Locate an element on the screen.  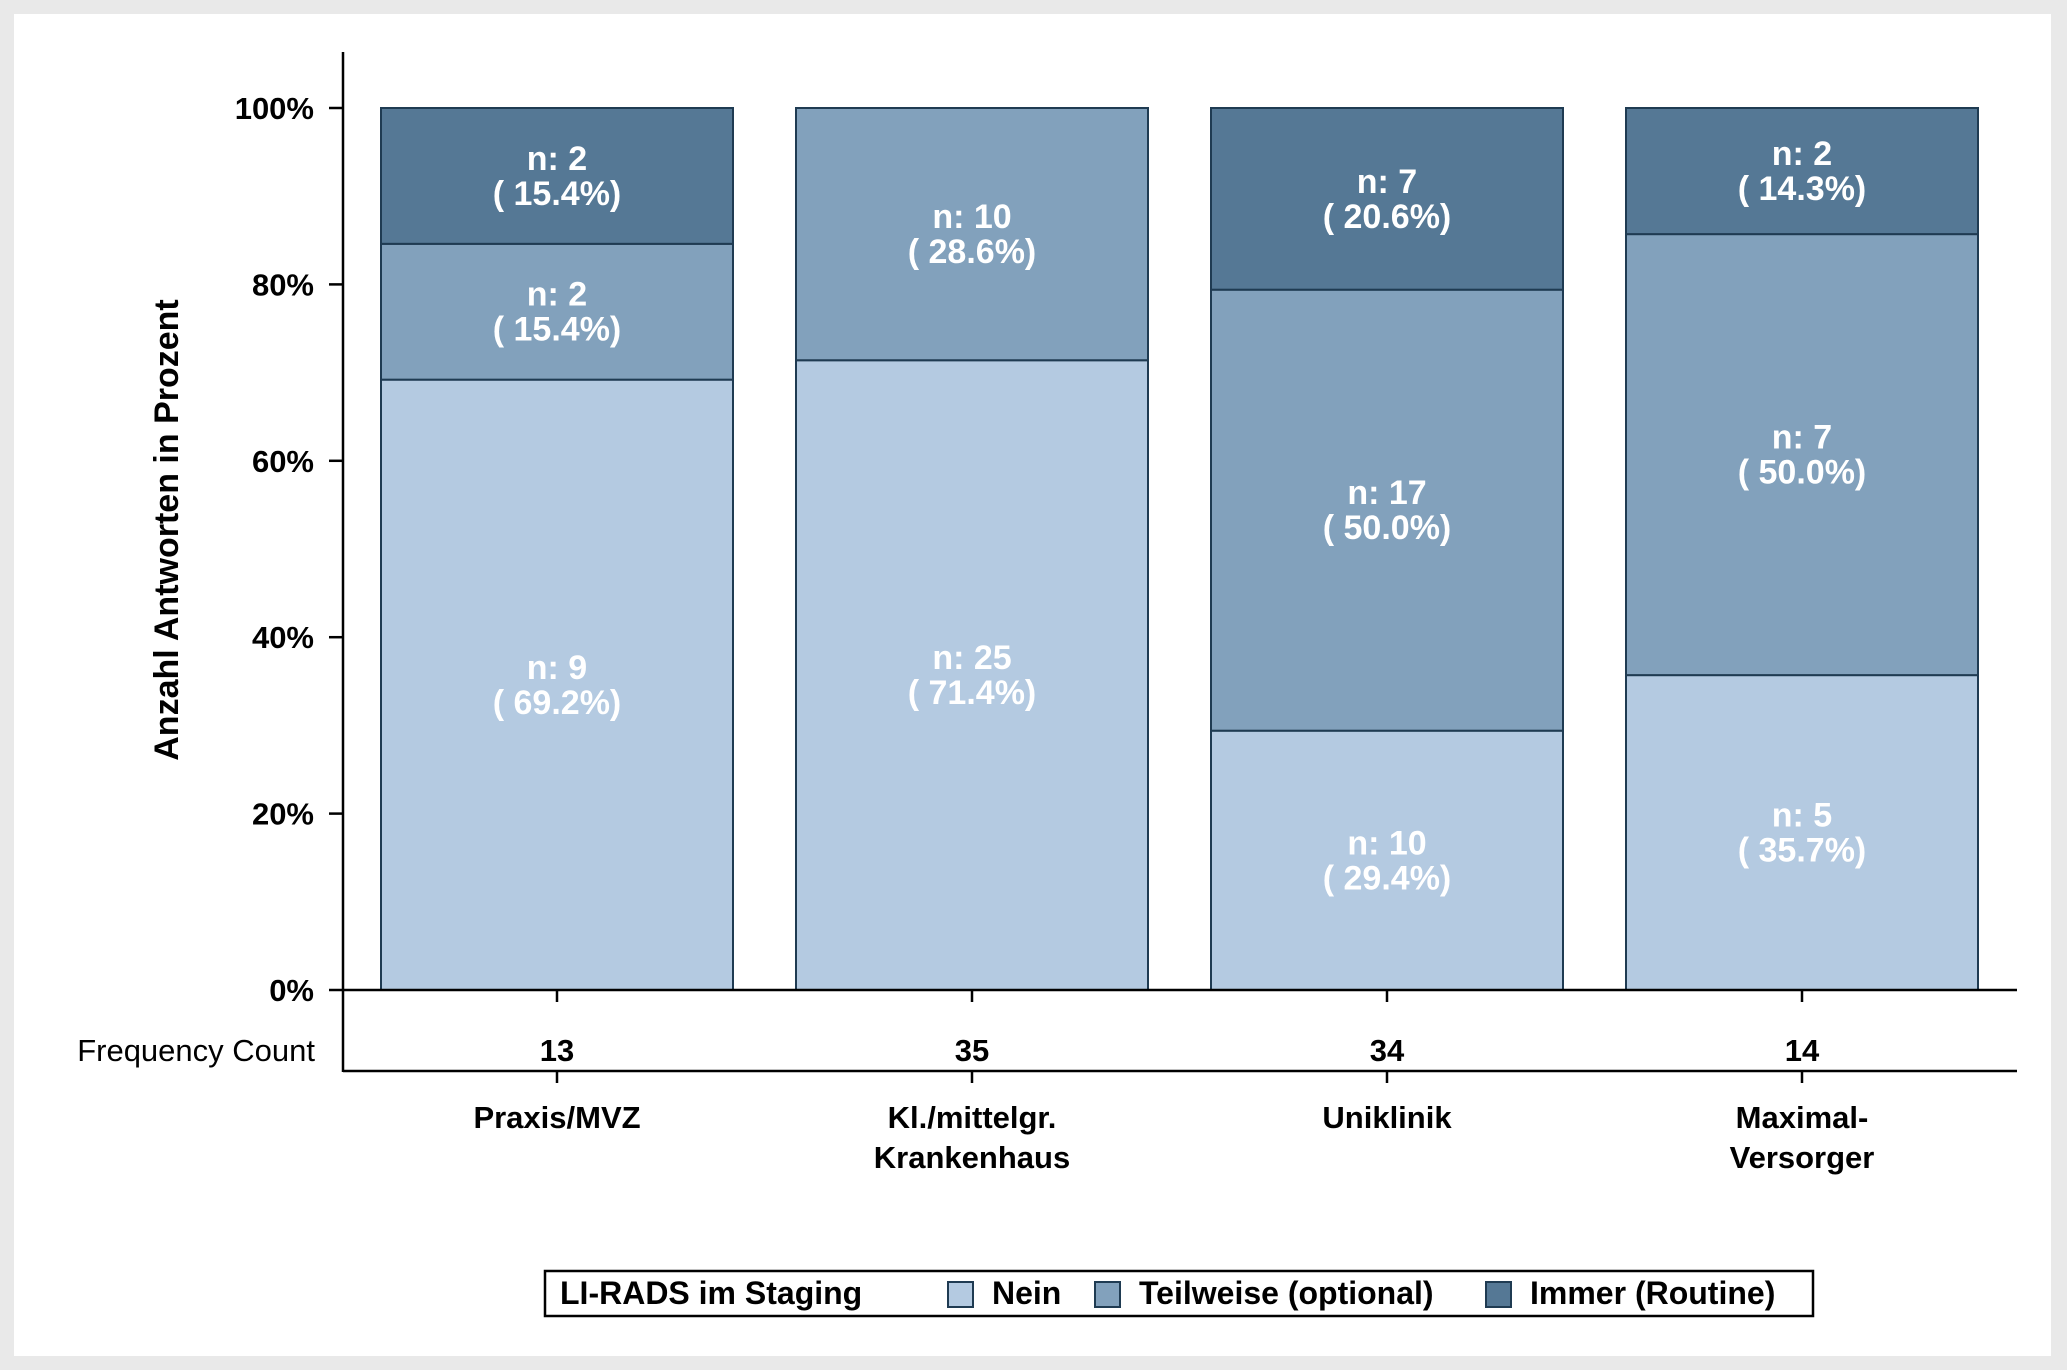
frequency-count-value: 14 is located at coordinates (1802, 1050).